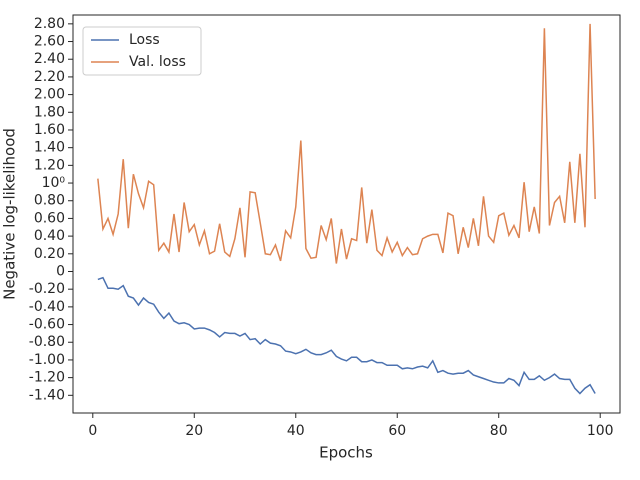 The width and height of the screenshot is (640, 480). Describe the element at coordinates (194, 431) in the screenshot. I see `x-tick-label: 20` at that location.